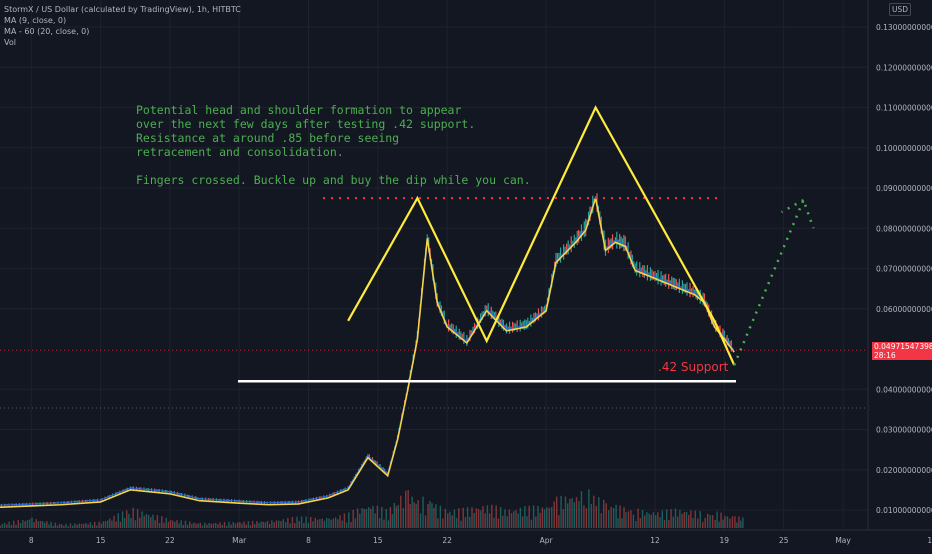 This screenshot has width=932, height=554. I want to click on currency-badge: USD, so click(900, 9).